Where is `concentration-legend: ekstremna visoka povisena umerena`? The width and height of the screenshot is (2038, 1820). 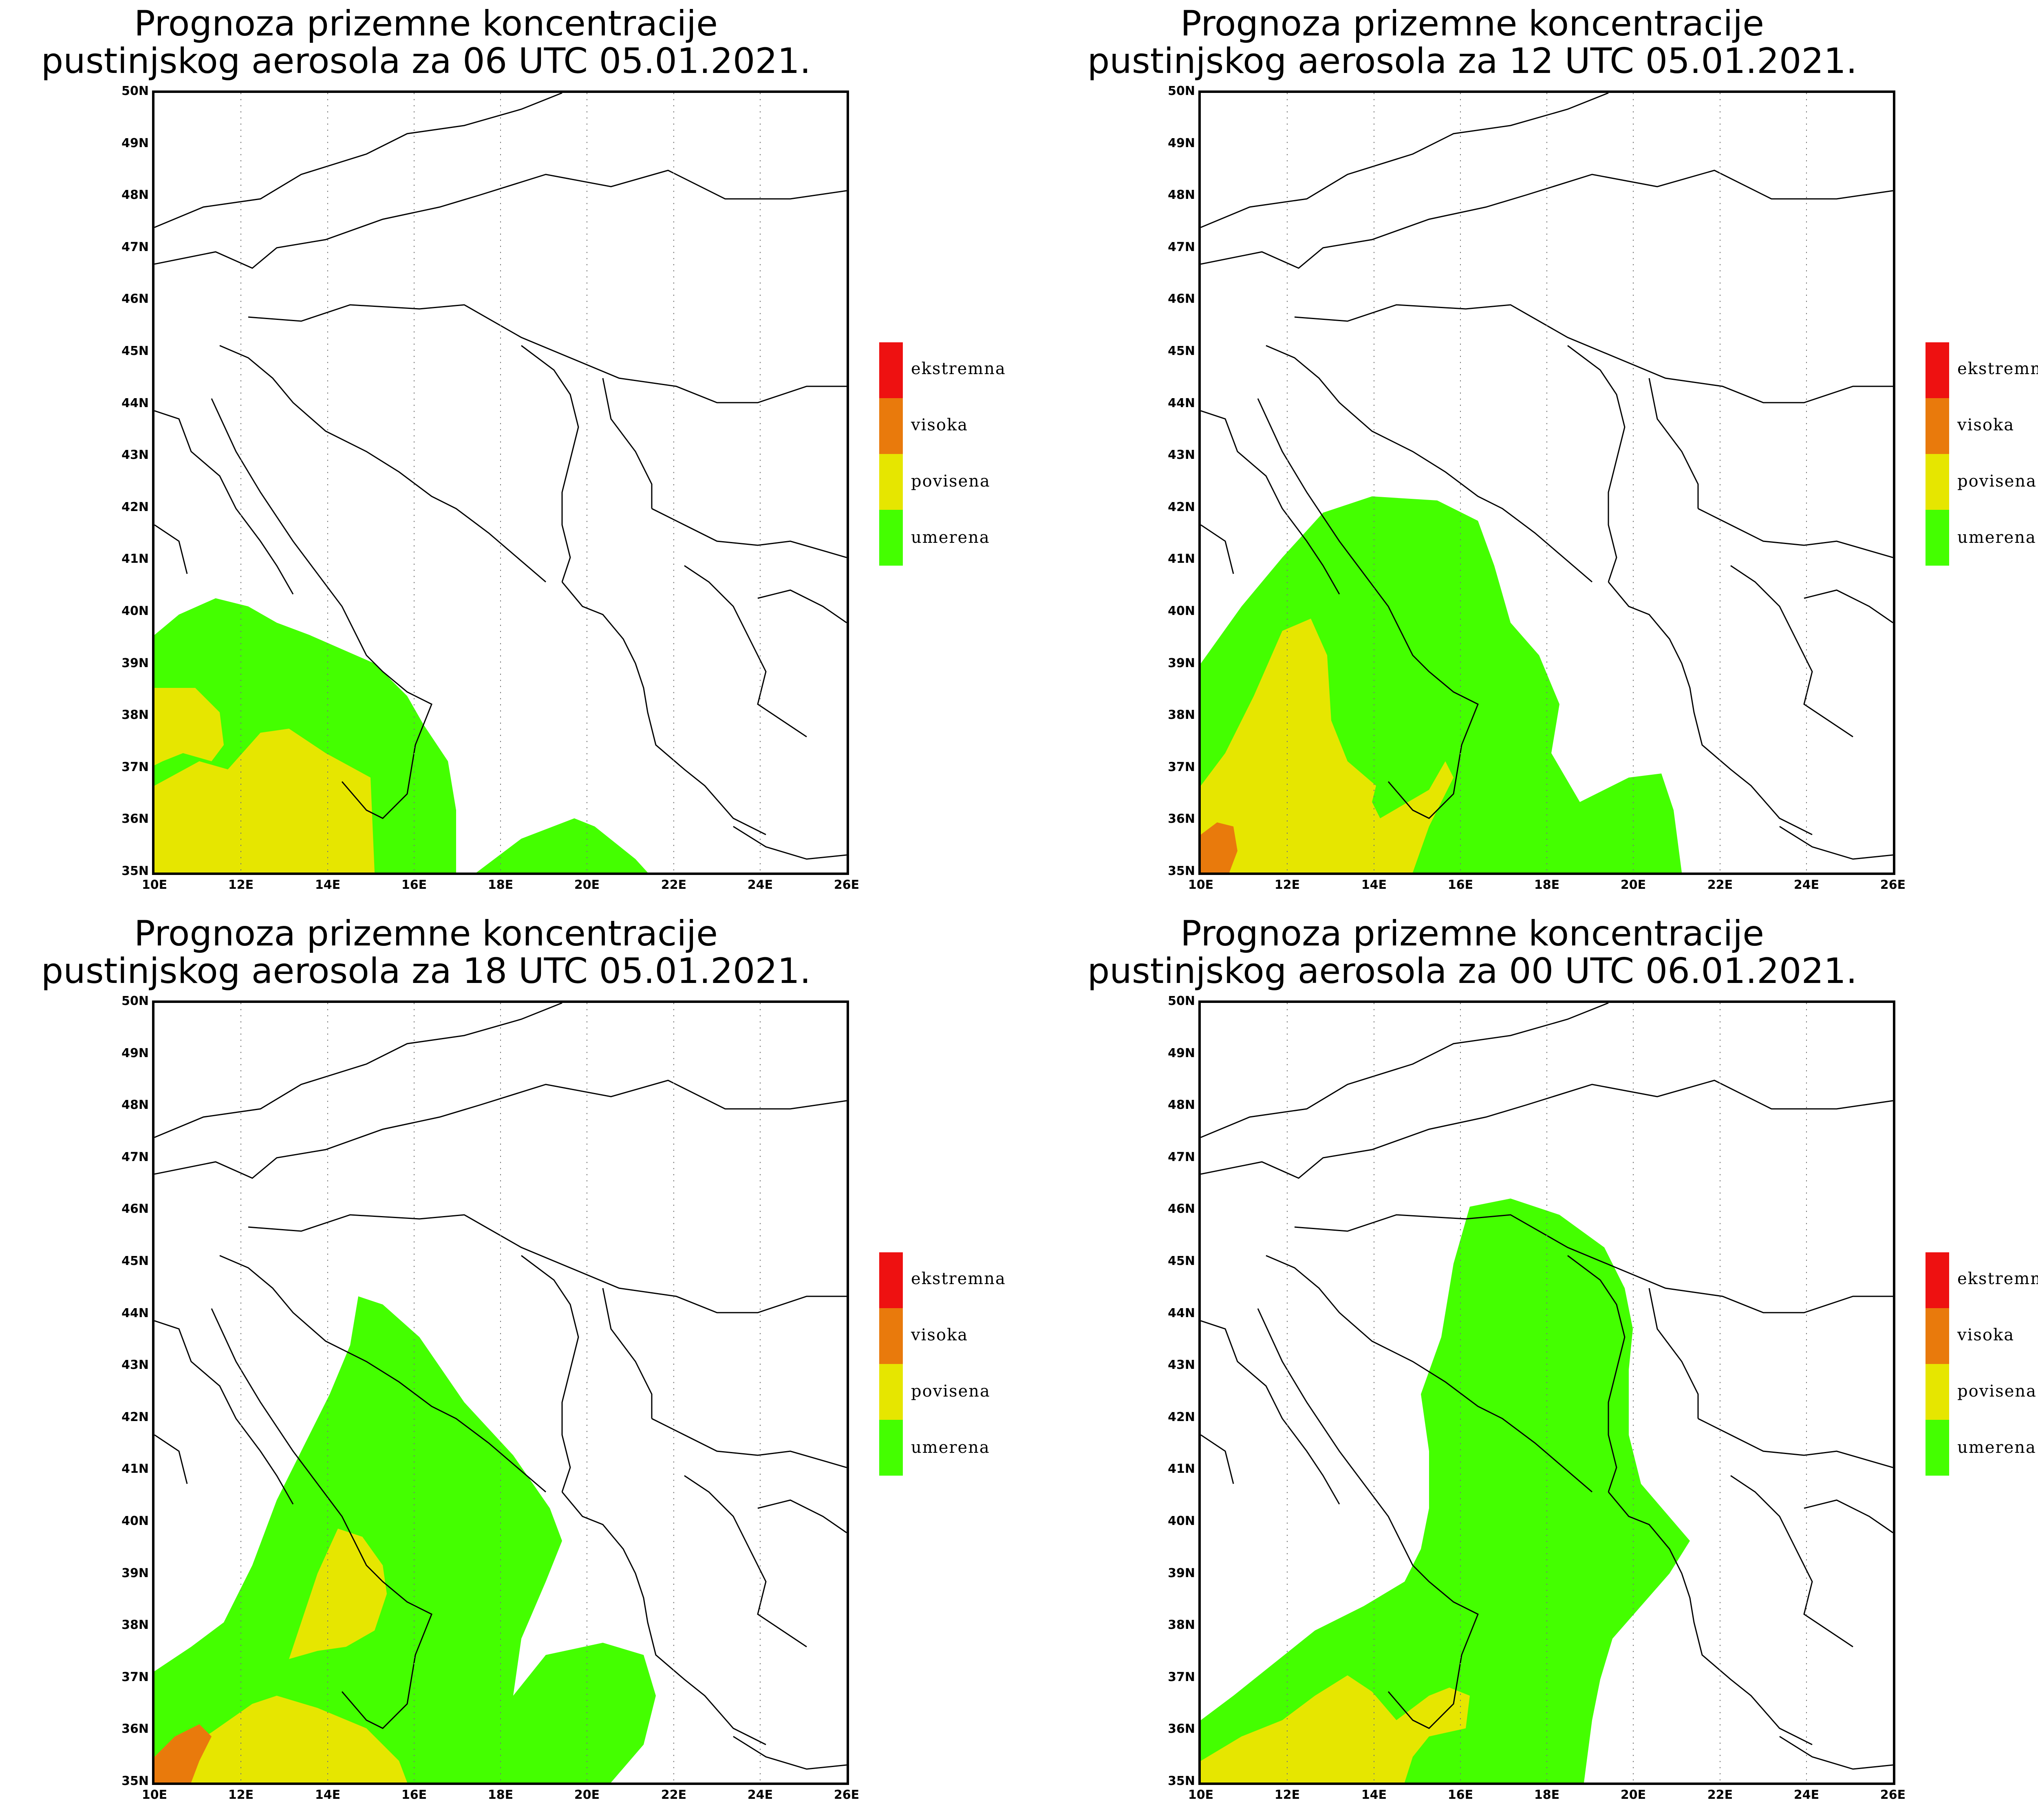 concentration-legend: ekstremna visoka povisena umerena is located at coordinates (942, 1364).